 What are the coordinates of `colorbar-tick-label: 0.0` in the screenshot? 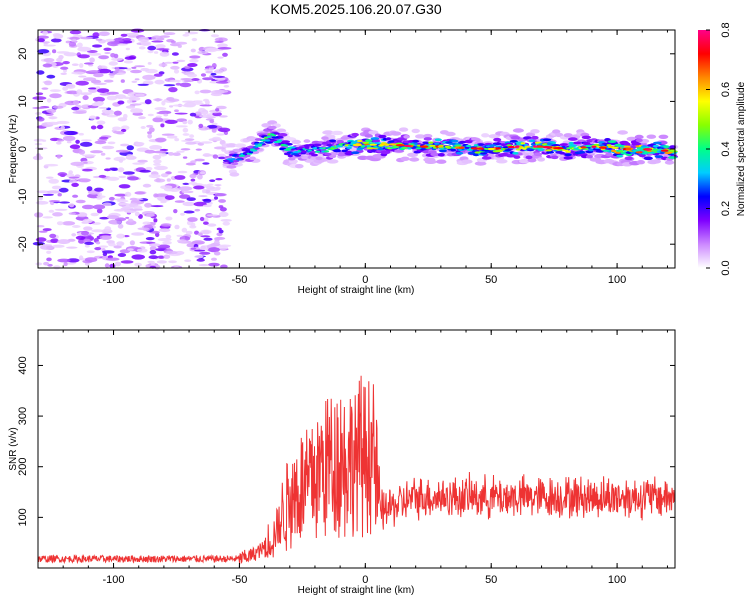 It's located at (726, 267).